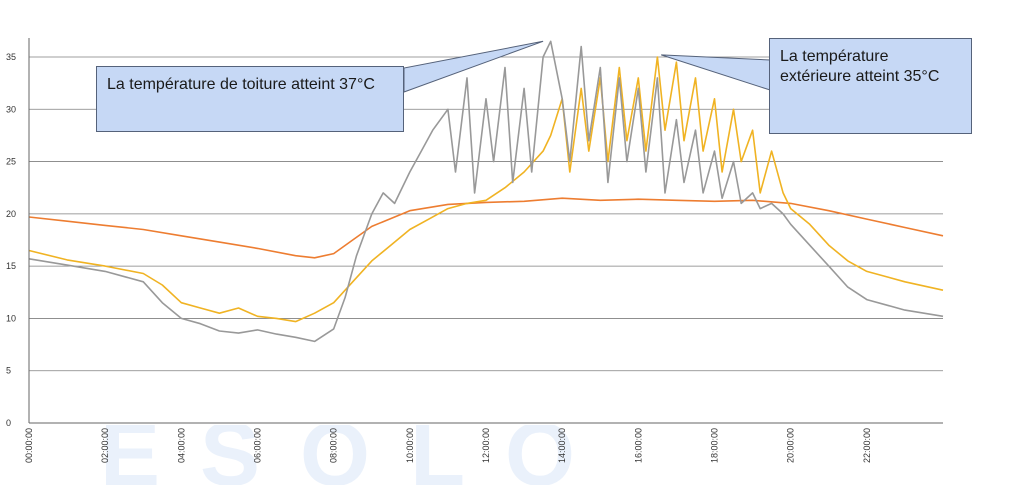  I want to click on x-tick-label: 20:00:00, so click(791, 445).